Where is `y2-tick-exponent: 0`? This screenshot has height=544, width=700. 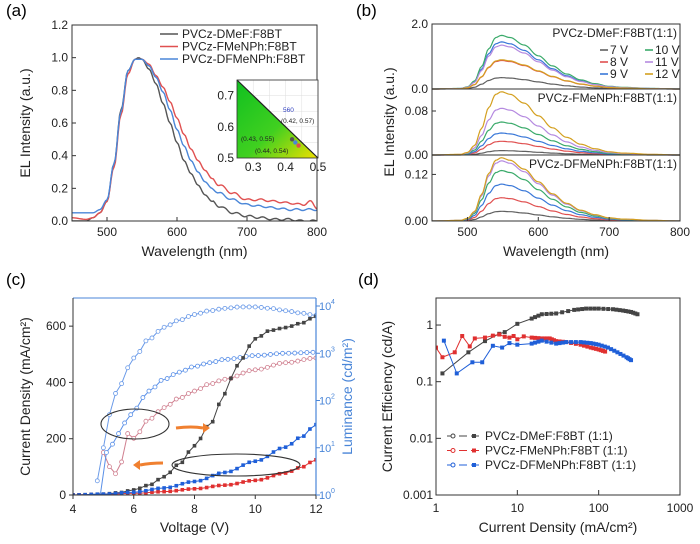
y2-tick-exponent: 0 is located at coordinates (333, 491).